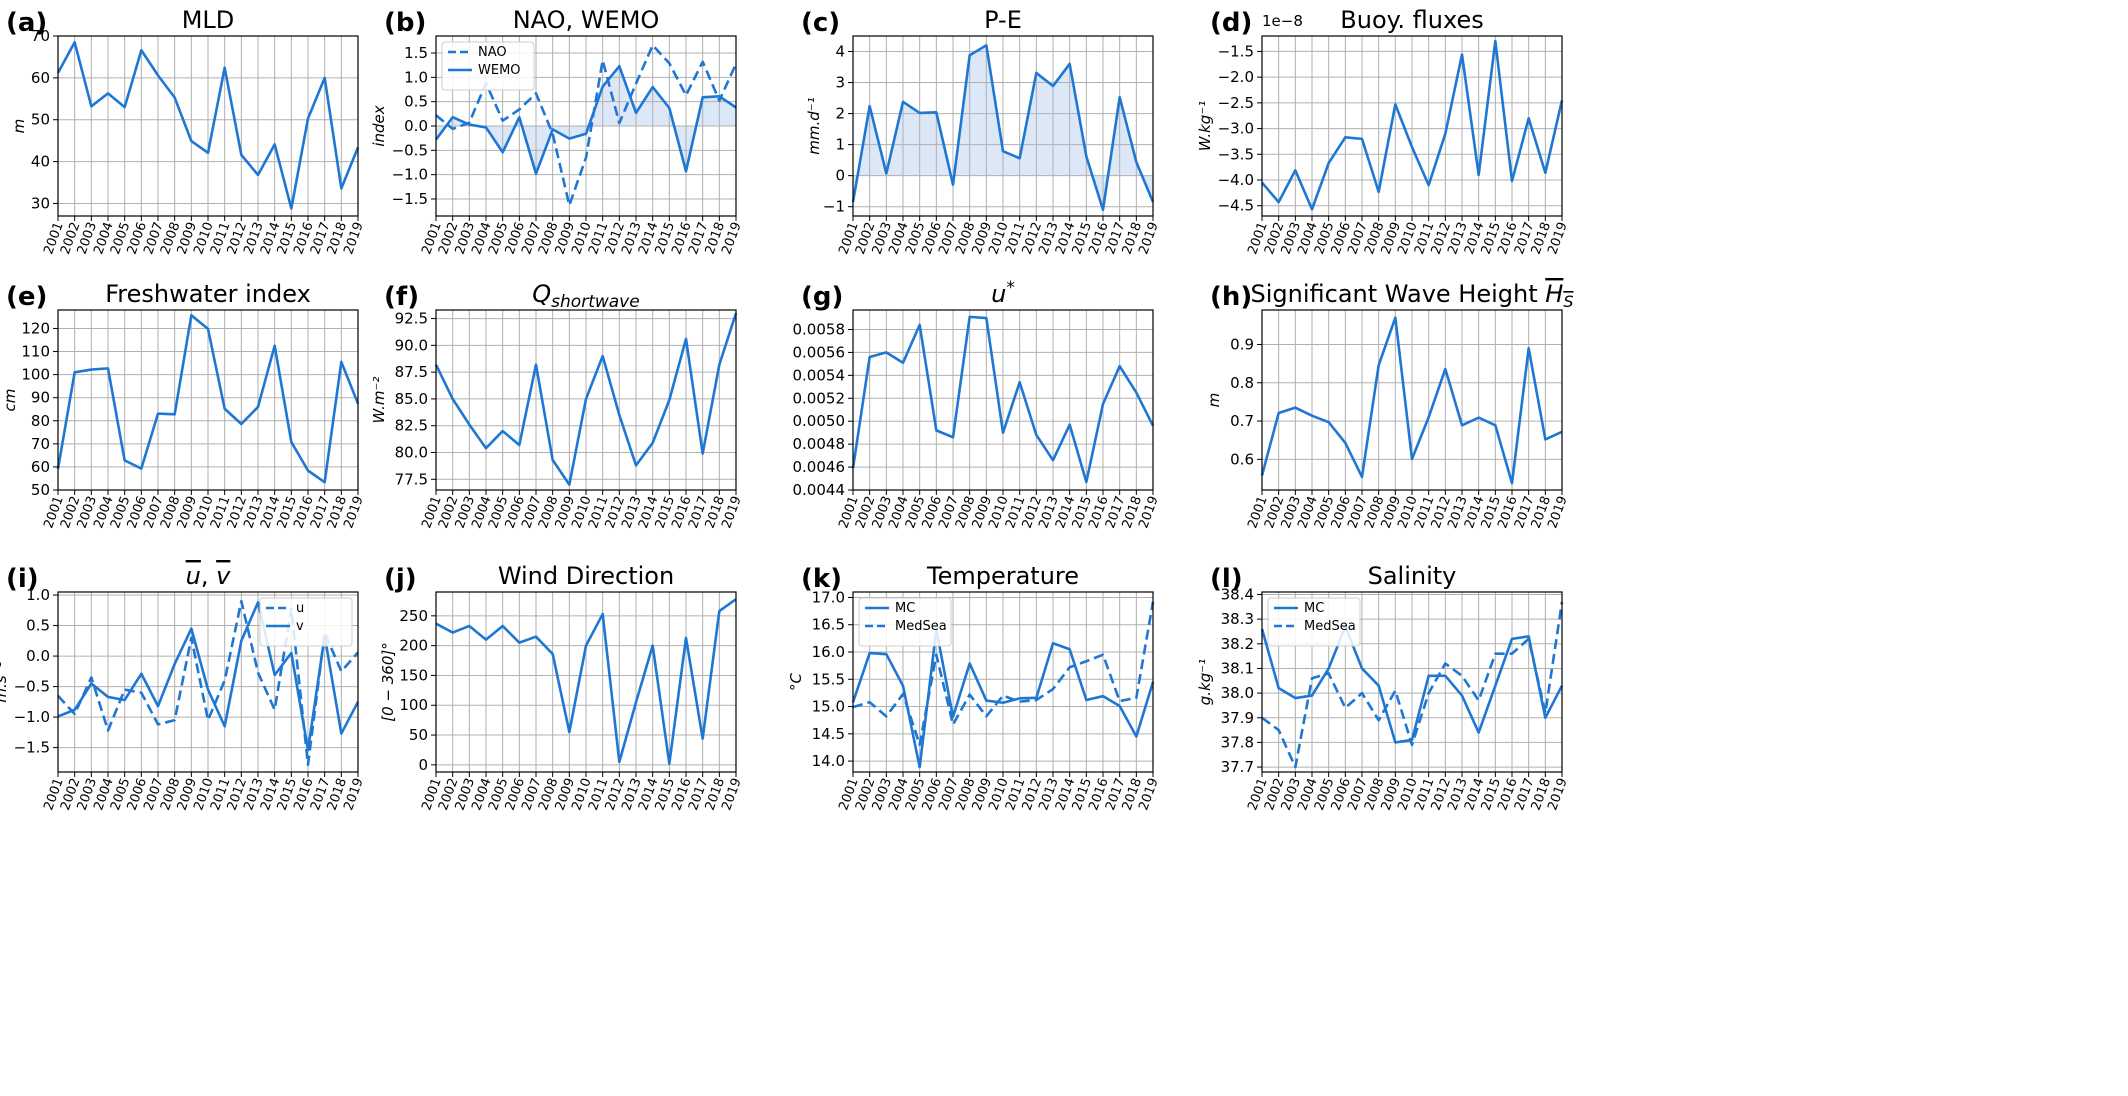 Image resolution: width=2128 pixels, height=1096 pixels. Describe the element at coordinates (819, 352) in the screenshot. I see `y-tick-label: 0.0056` at that location.